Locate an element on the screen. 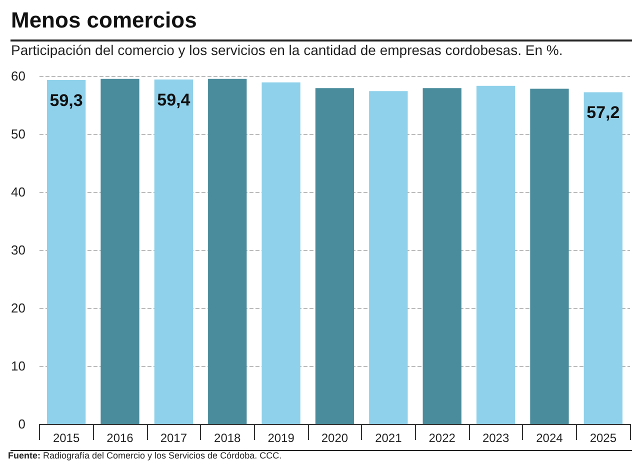  x-tick-label: 2023 is located at coordinates (496, 438).